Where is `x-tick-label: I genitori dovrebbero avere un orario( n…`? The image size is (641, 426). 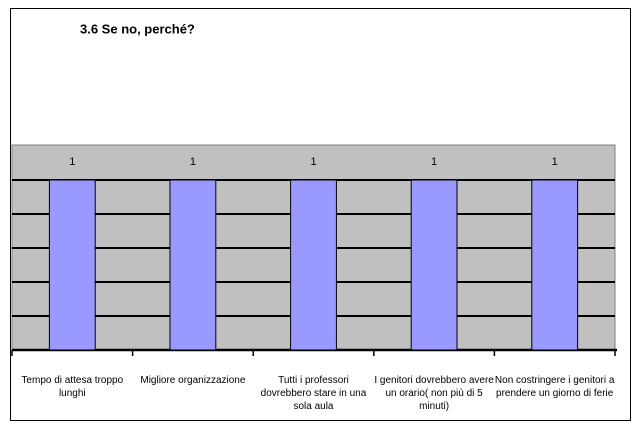
x-tick-label: I genitori dovrebbero avere un orario( n… is located at coordinates (434, 393).